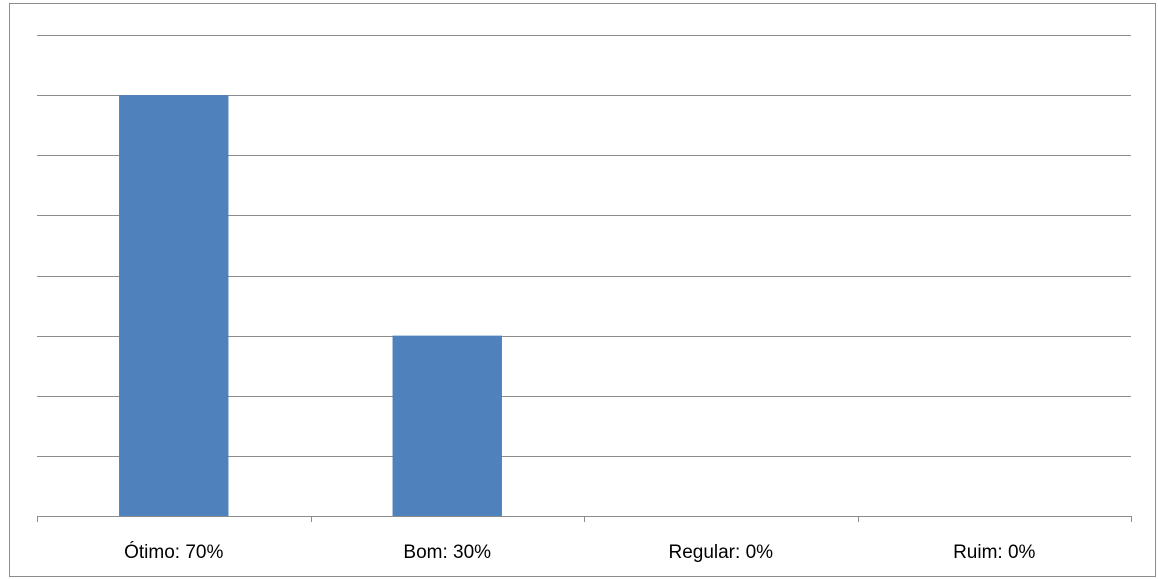  Describe the element at coordinates (173, 552) in the screenshot. I see `x-tick-label: Ótimo: 70%` at that location.